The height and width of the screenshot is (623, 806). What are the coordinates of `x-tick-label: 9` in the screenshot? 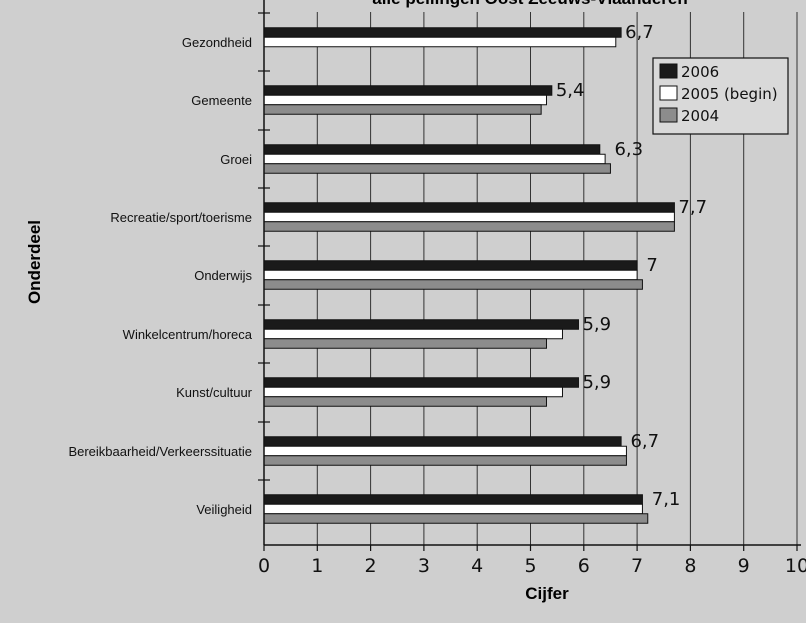 It's located at (744, 566).